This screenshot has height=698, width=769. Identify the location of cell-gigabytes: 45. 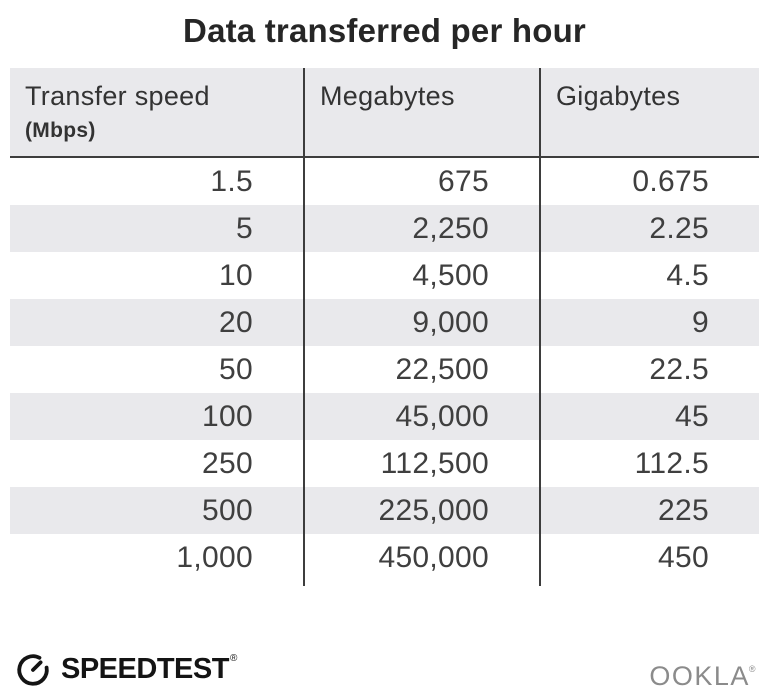
(649, 416).